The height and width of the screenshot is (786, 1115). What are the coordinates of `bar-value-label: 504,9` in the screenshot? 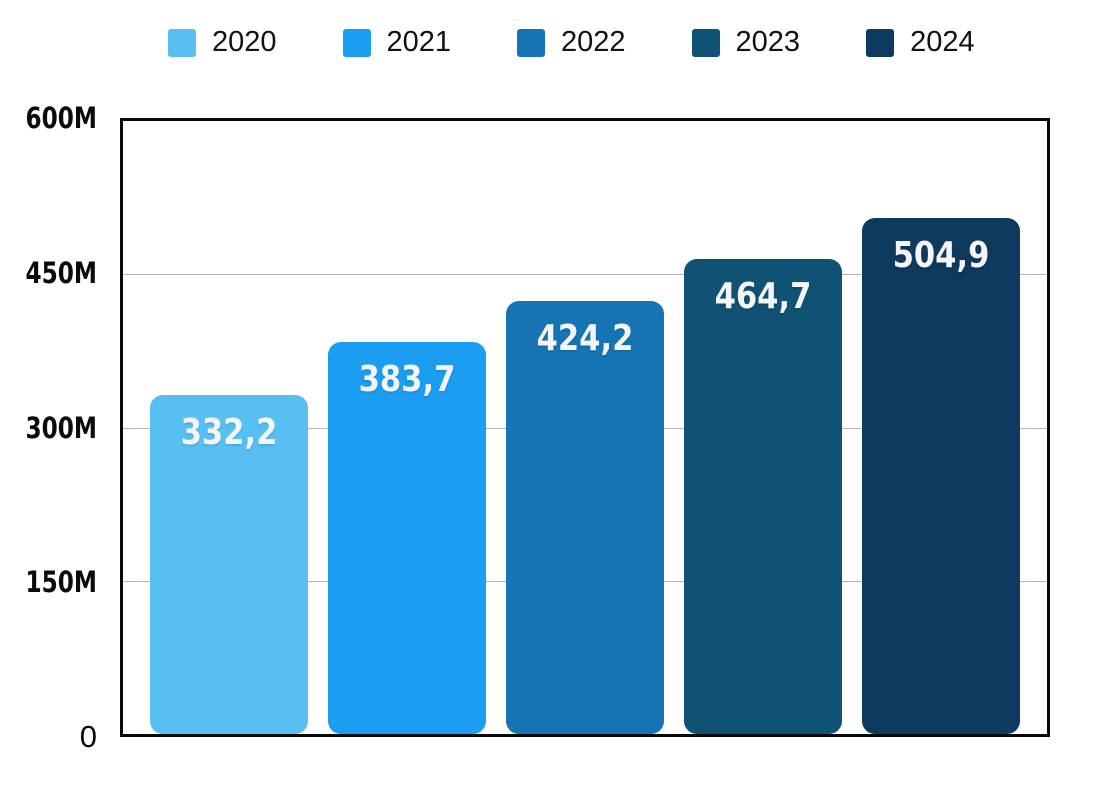 It's located at (941, 256).